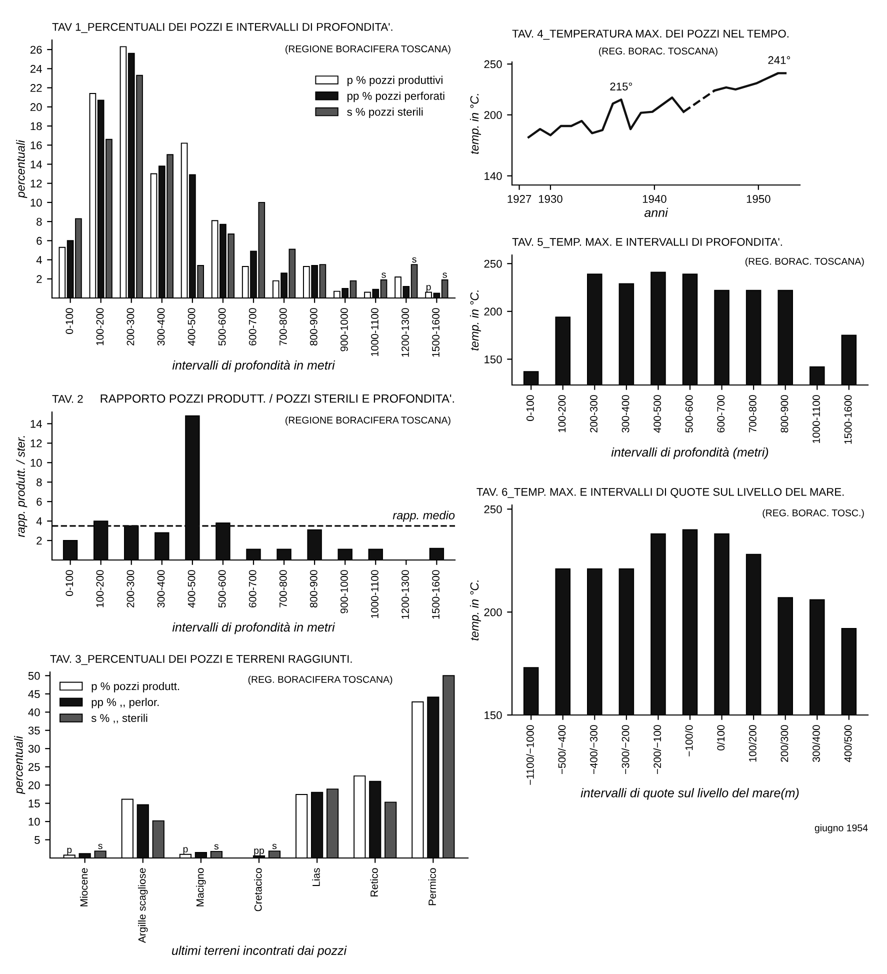 The height and width of the screenshot is (974, 887). I want to click on x-tick-label: Macigno, so click(201, 887).